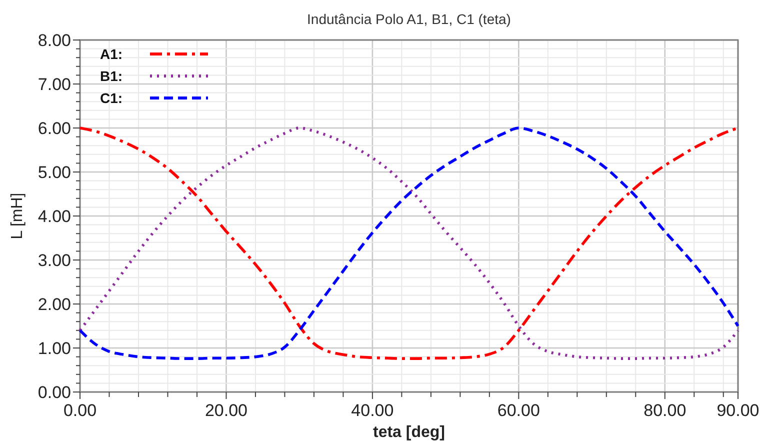 The width and height of the screenshot is (762, 441). What do you see at coordinates (54, 260) in the screenshot?
I see `y-tick-label: 3.00` at bounding box center [54, 260].